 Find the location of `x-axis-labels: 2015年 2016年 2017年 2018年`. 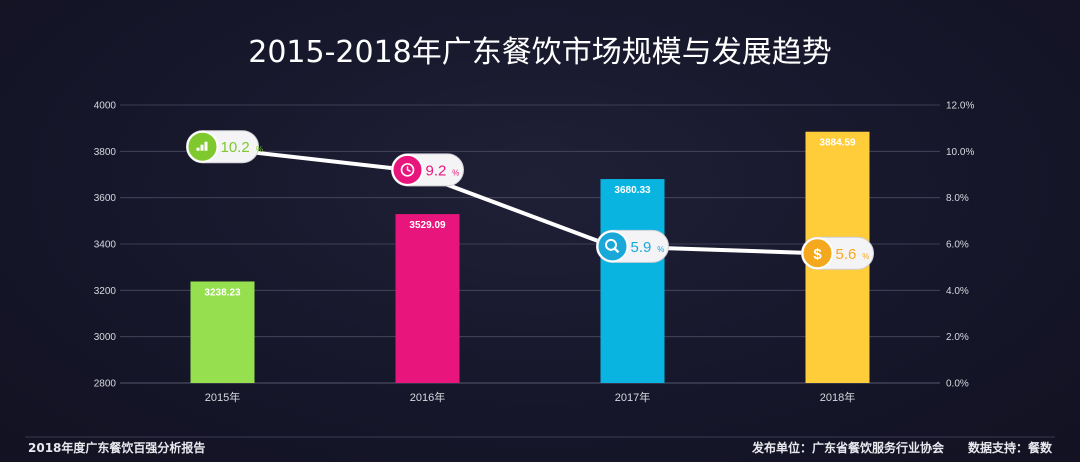

x-axis-labels: 2015年 2016年 2017年 2018年 is located at coordinates (530, 397).